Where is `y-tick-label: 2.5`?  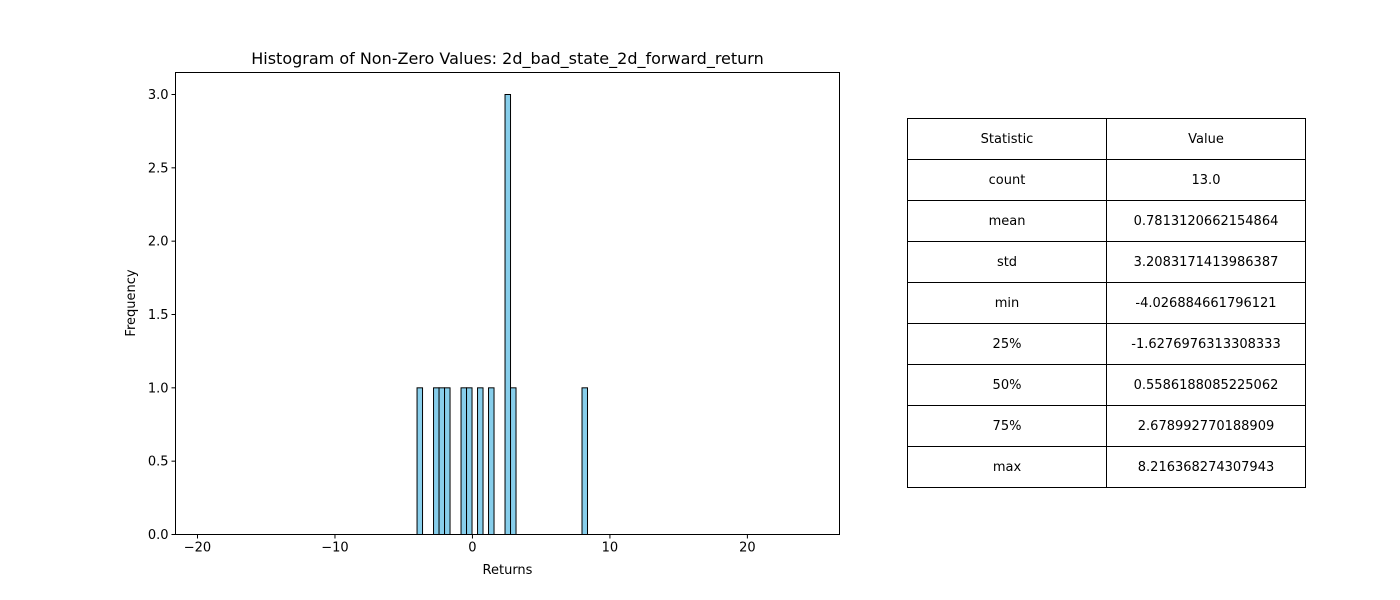 y-tick-label: 2.5 is located at coordinates (158, 168).